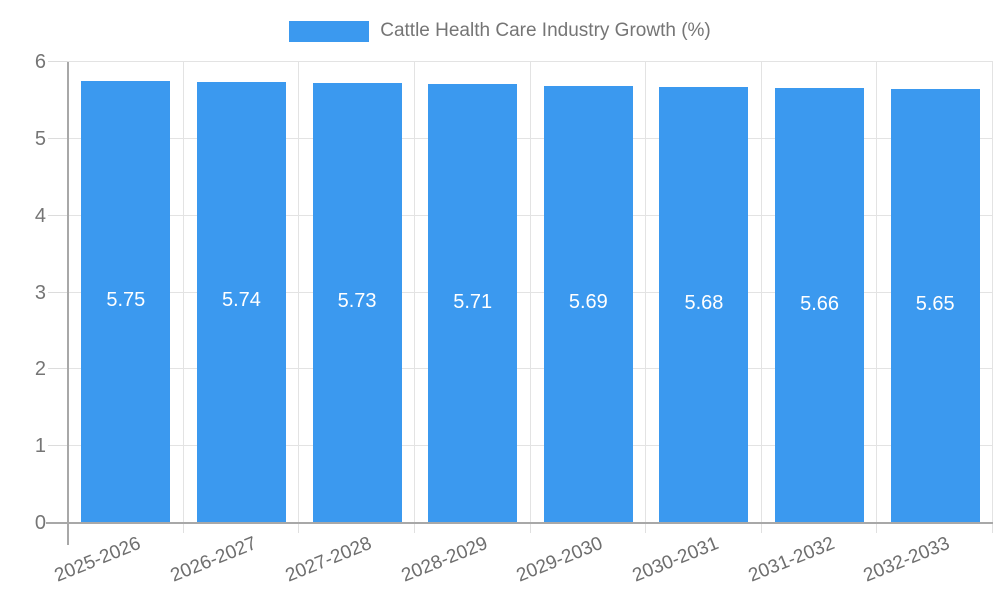  Describe the element at coordinates (40, 446) in the screenshot. I see `y-tick-label: 1` at that location.